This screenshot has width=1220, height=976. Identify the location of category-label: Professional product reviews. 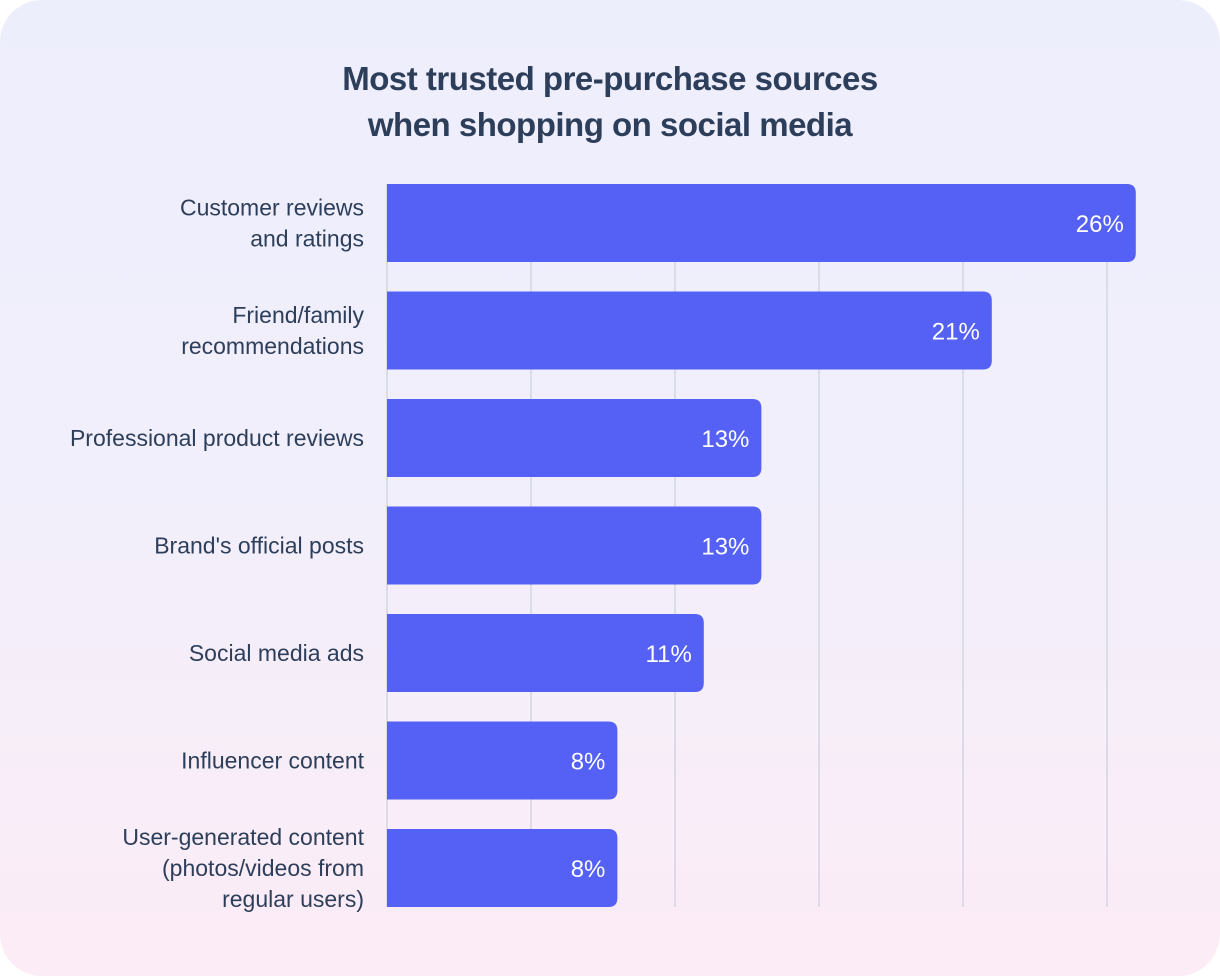
(217, 438).